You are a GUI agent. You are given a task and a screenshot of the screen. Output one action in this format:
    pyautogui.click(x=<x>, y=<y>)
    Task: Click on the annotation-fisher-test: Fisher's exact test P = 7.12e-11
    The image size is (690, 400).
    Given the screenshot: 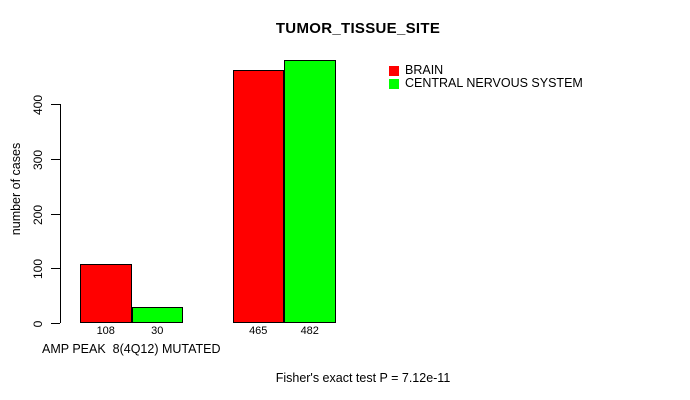 What is the action you would take?
    pyautogui.click(x=363, y=378)
    